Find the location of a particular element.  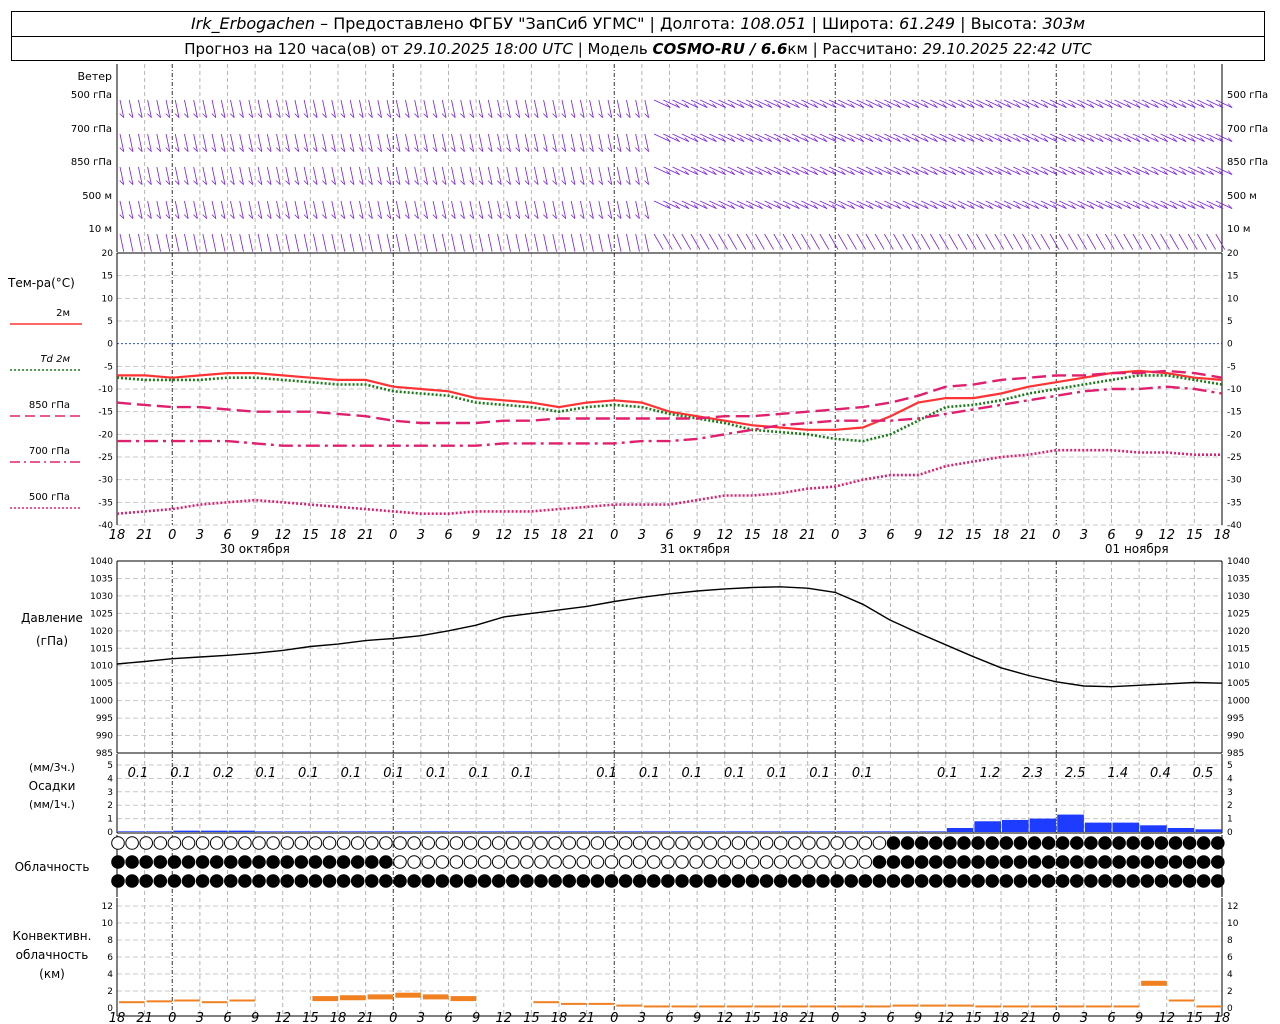

temp-tick-left: -25 is located at coordinates (105, 458).